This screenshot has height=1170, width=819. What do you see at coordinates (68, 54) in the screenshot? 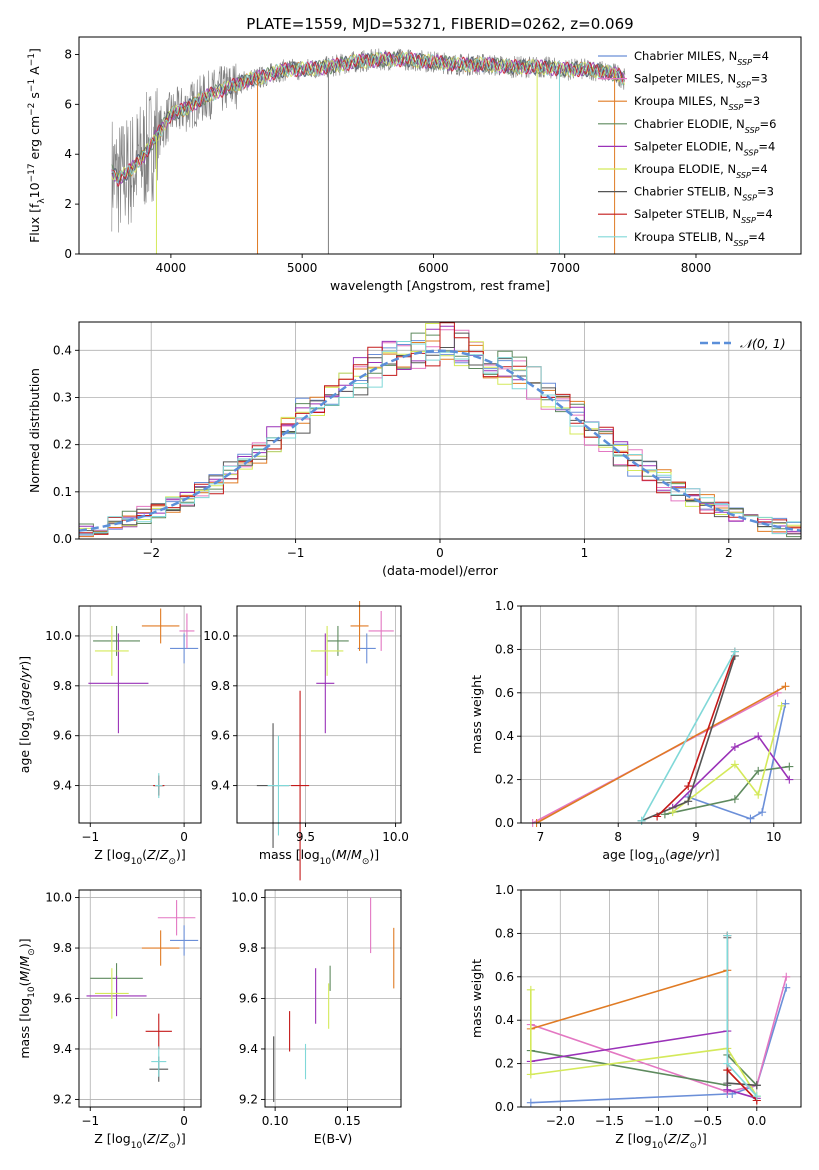
I see `y-tick-label: 8` at bounding box center [68, 54].